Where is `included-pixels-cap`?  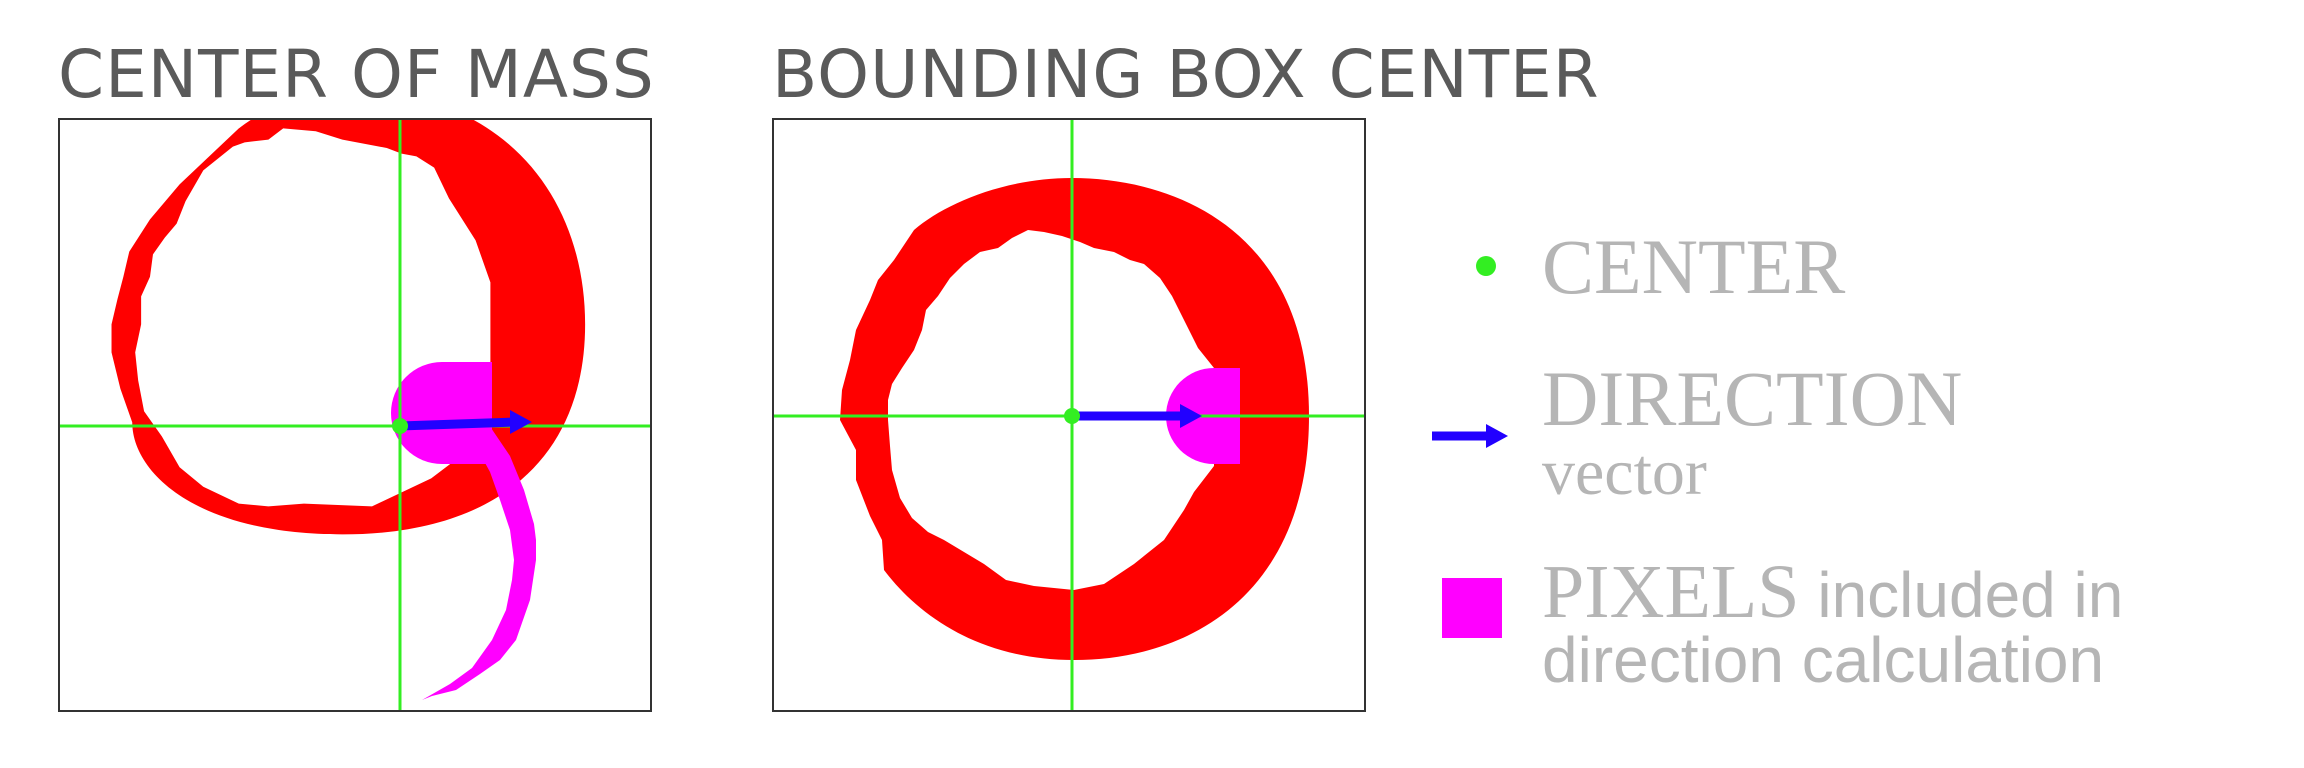 included-pixels-cap is located at coordinates (441, 413).